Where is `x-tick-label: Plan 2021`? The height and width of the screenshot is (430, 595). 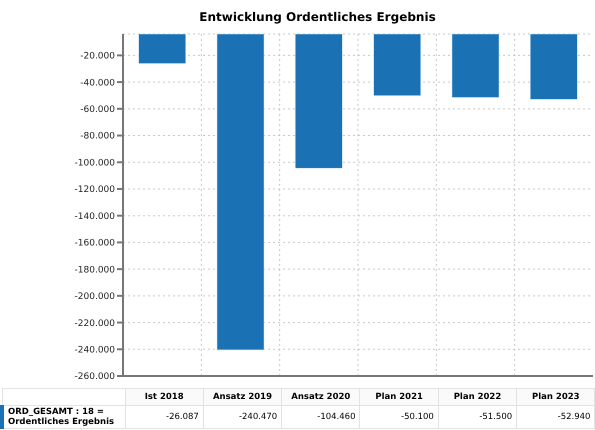
x-tick-label: Plan 2021 is located at coordinates (399, 397).